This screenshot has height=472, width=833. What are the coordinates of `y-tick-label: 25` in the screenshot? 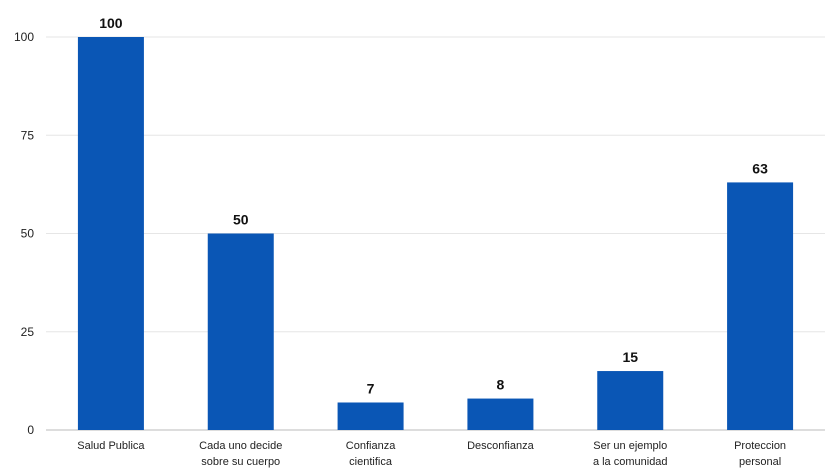 It's located at (28, 332).